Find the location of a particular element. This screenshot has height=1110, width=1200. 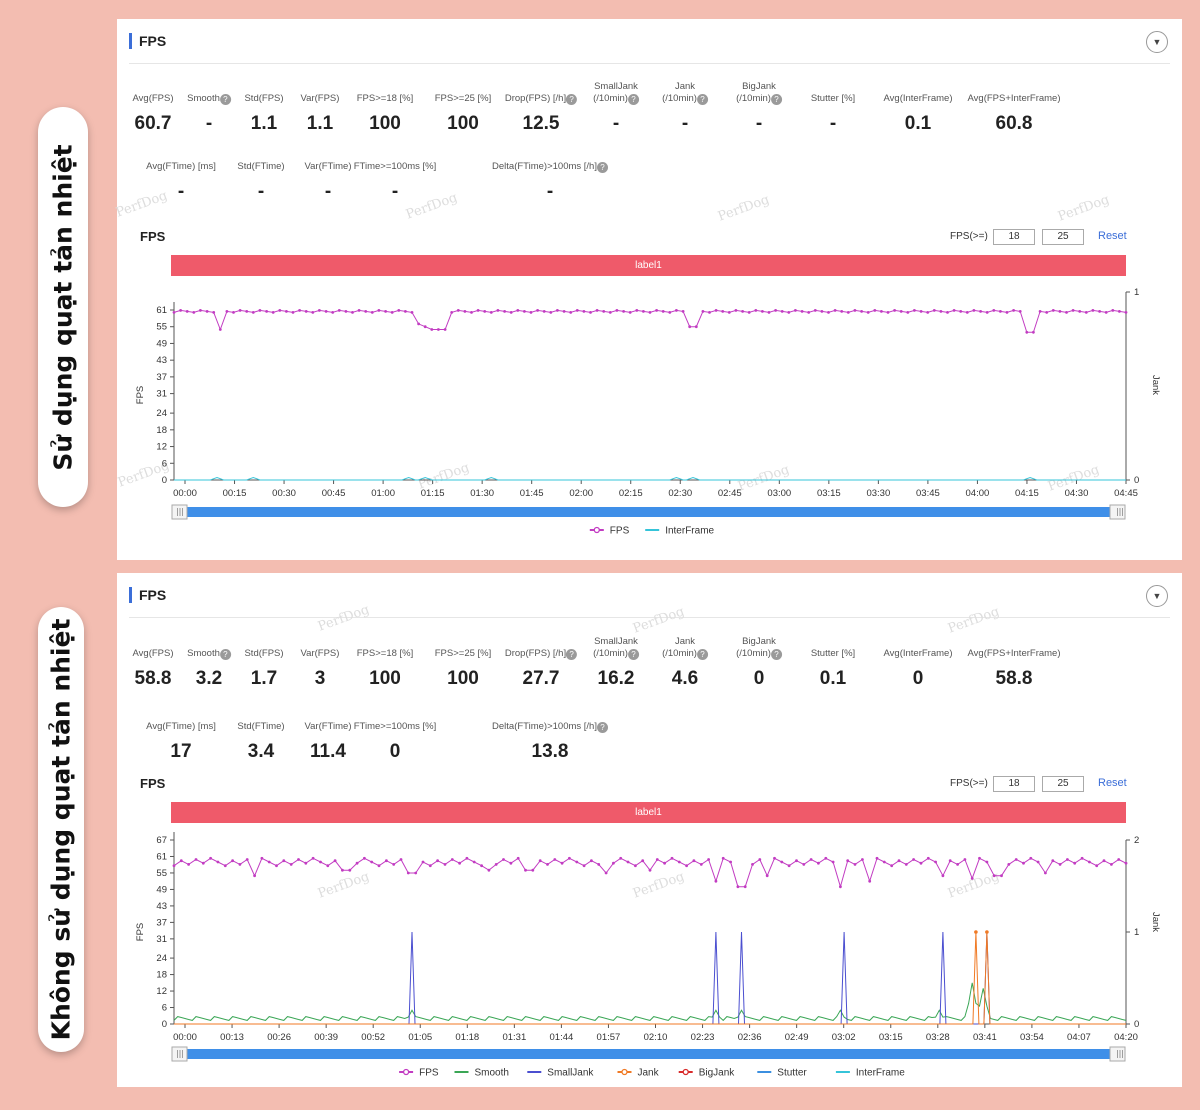

metric-row1-0: Avg(FPS) 58.8 is located at coordinates (152, 663).